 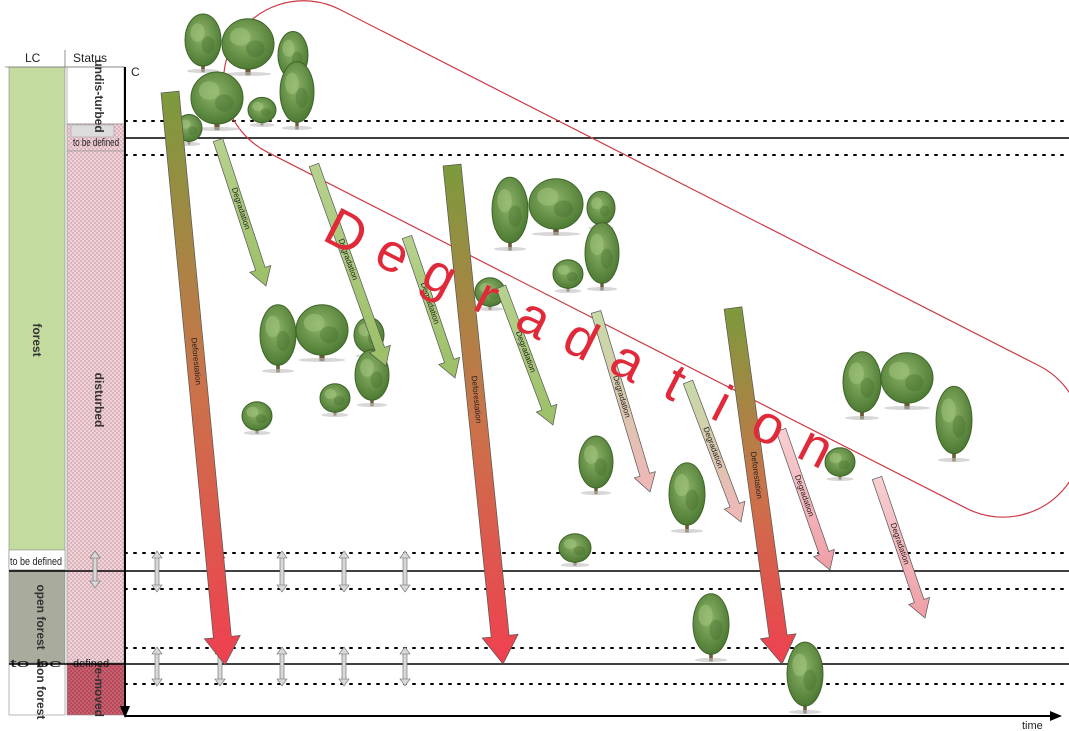 I want to click on undisturbed-label: undis-turbed, so click(x=99, y=95).